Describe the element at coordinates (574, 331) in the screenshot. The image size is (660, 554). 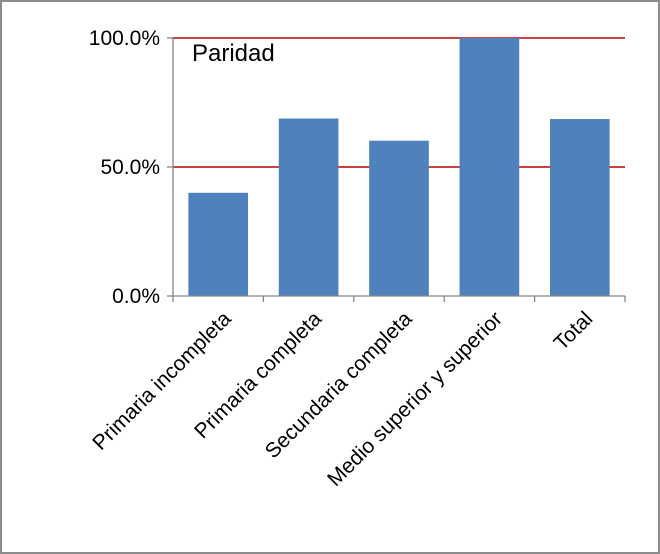
I see `x-tick-label: Total` at that location.